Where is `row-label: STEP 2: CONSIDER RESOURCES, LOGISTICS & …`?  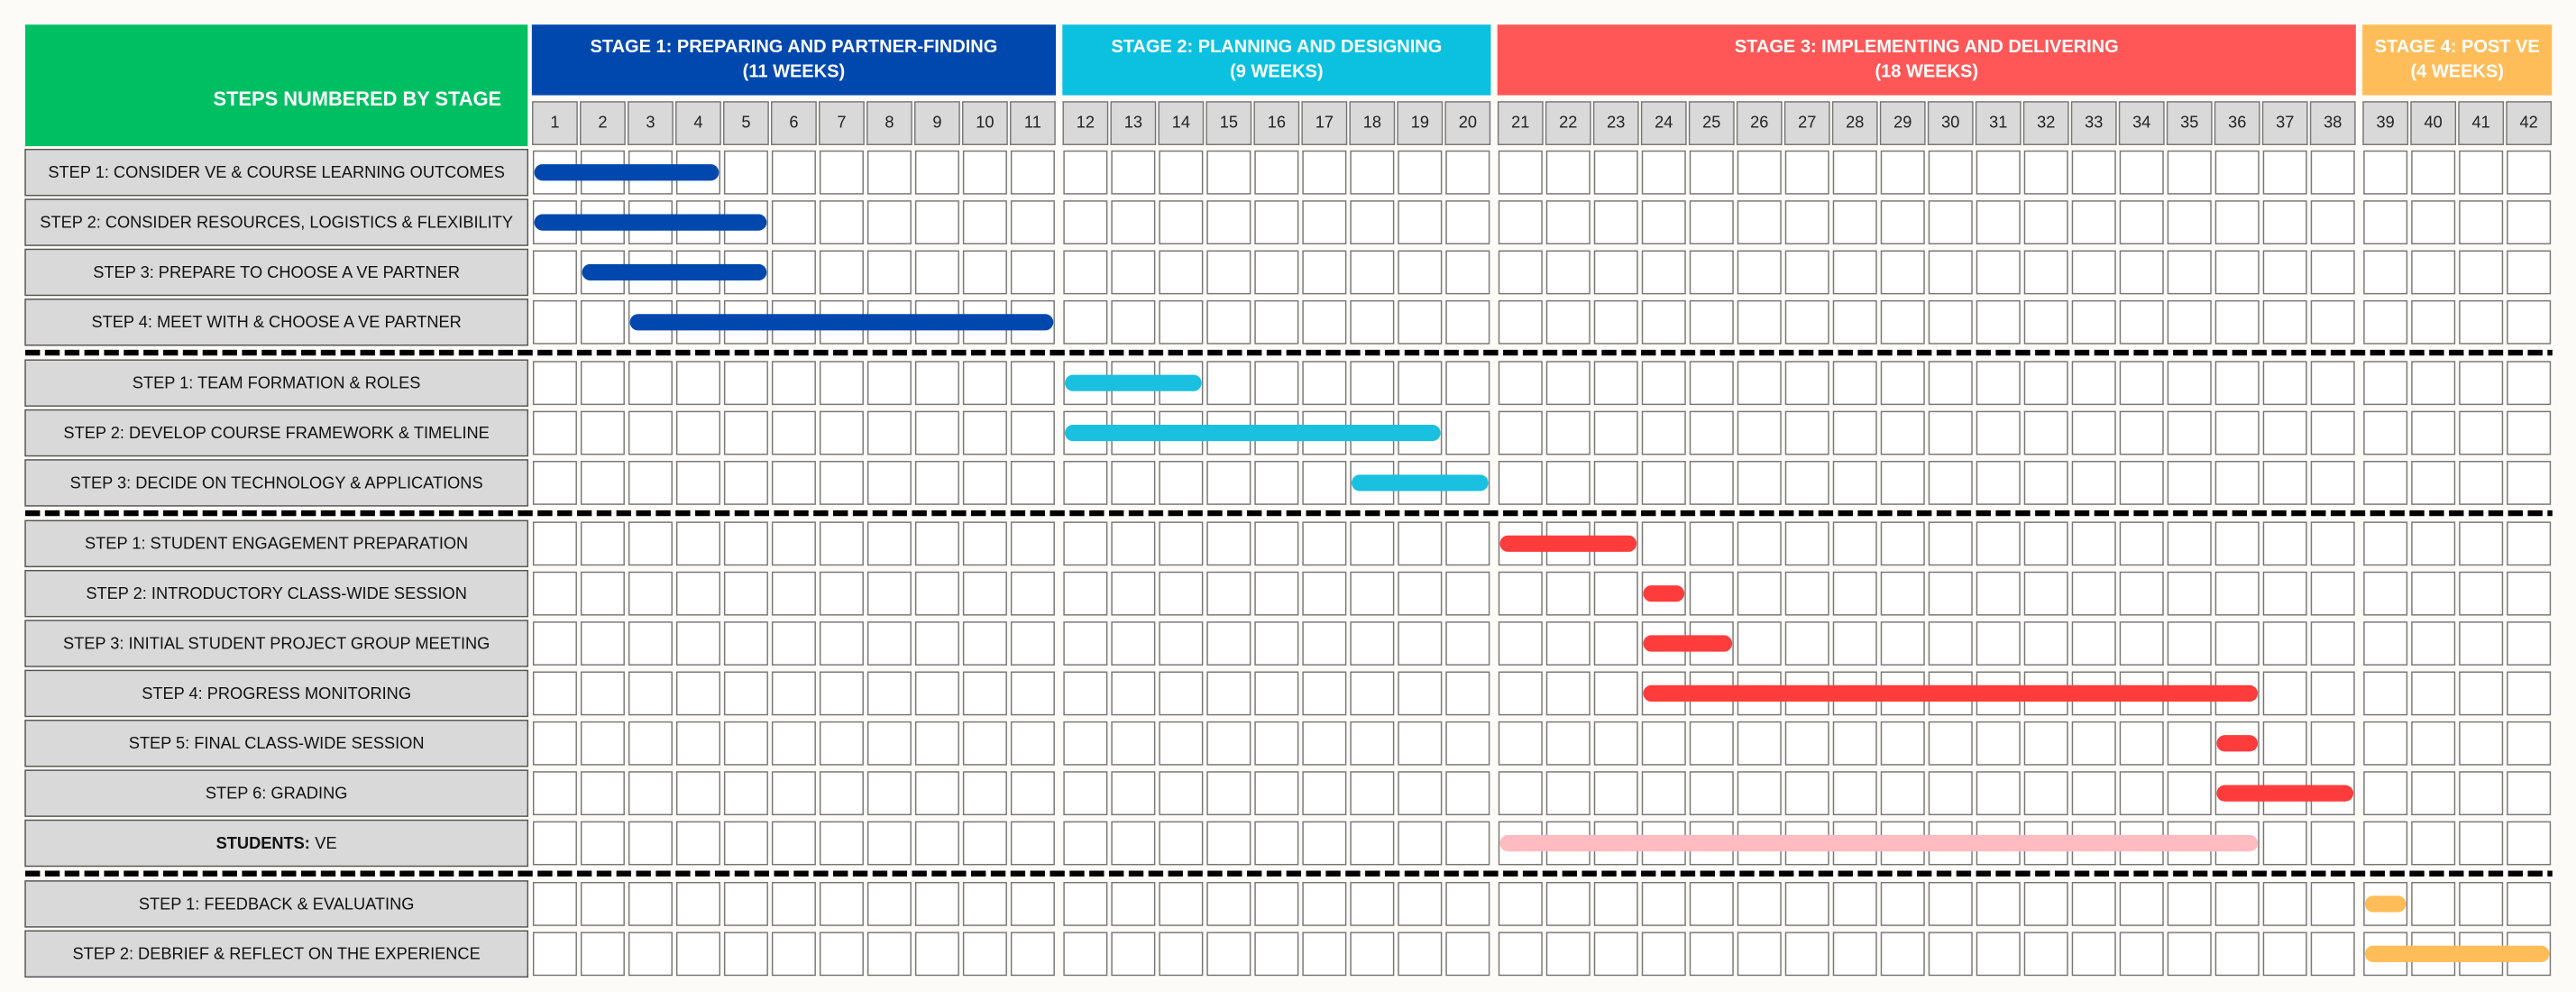 row-label: STEP 2: CONSIDER RESOURCES, LOGISTICS & … is located at coordinates (276, 222).